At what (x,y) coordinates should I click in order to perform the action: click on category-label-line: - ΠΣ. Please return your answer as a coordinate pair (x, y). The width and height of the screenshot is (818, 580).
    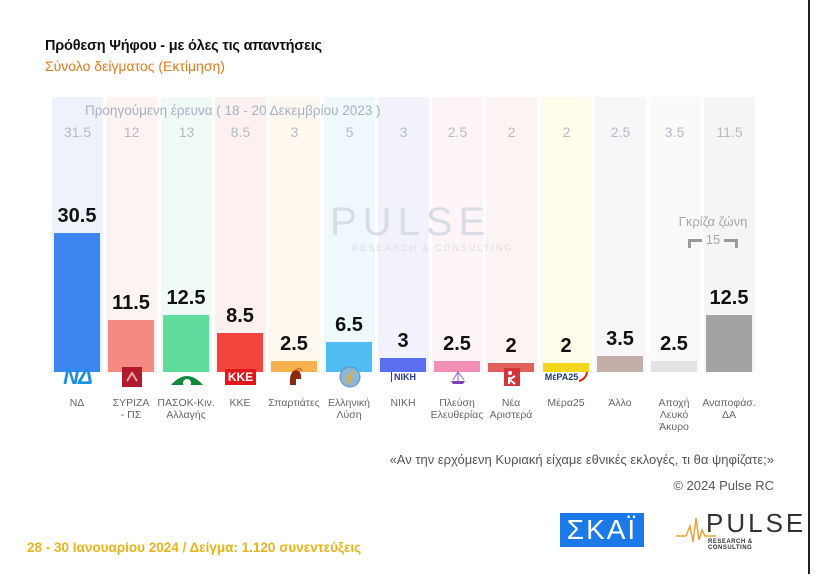
    Looking at the image, I should click on (131, 415).